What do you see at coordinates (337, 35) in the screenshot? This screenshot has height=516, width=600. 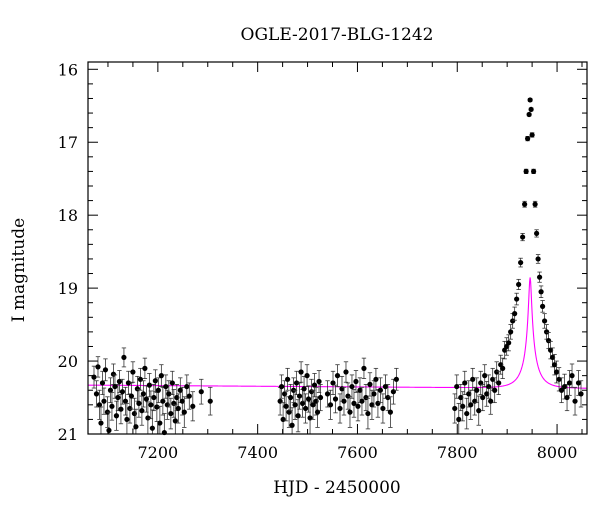 I see `chart-title: OGLE-2017-BLG-1242` at bounding box center [337, 35].